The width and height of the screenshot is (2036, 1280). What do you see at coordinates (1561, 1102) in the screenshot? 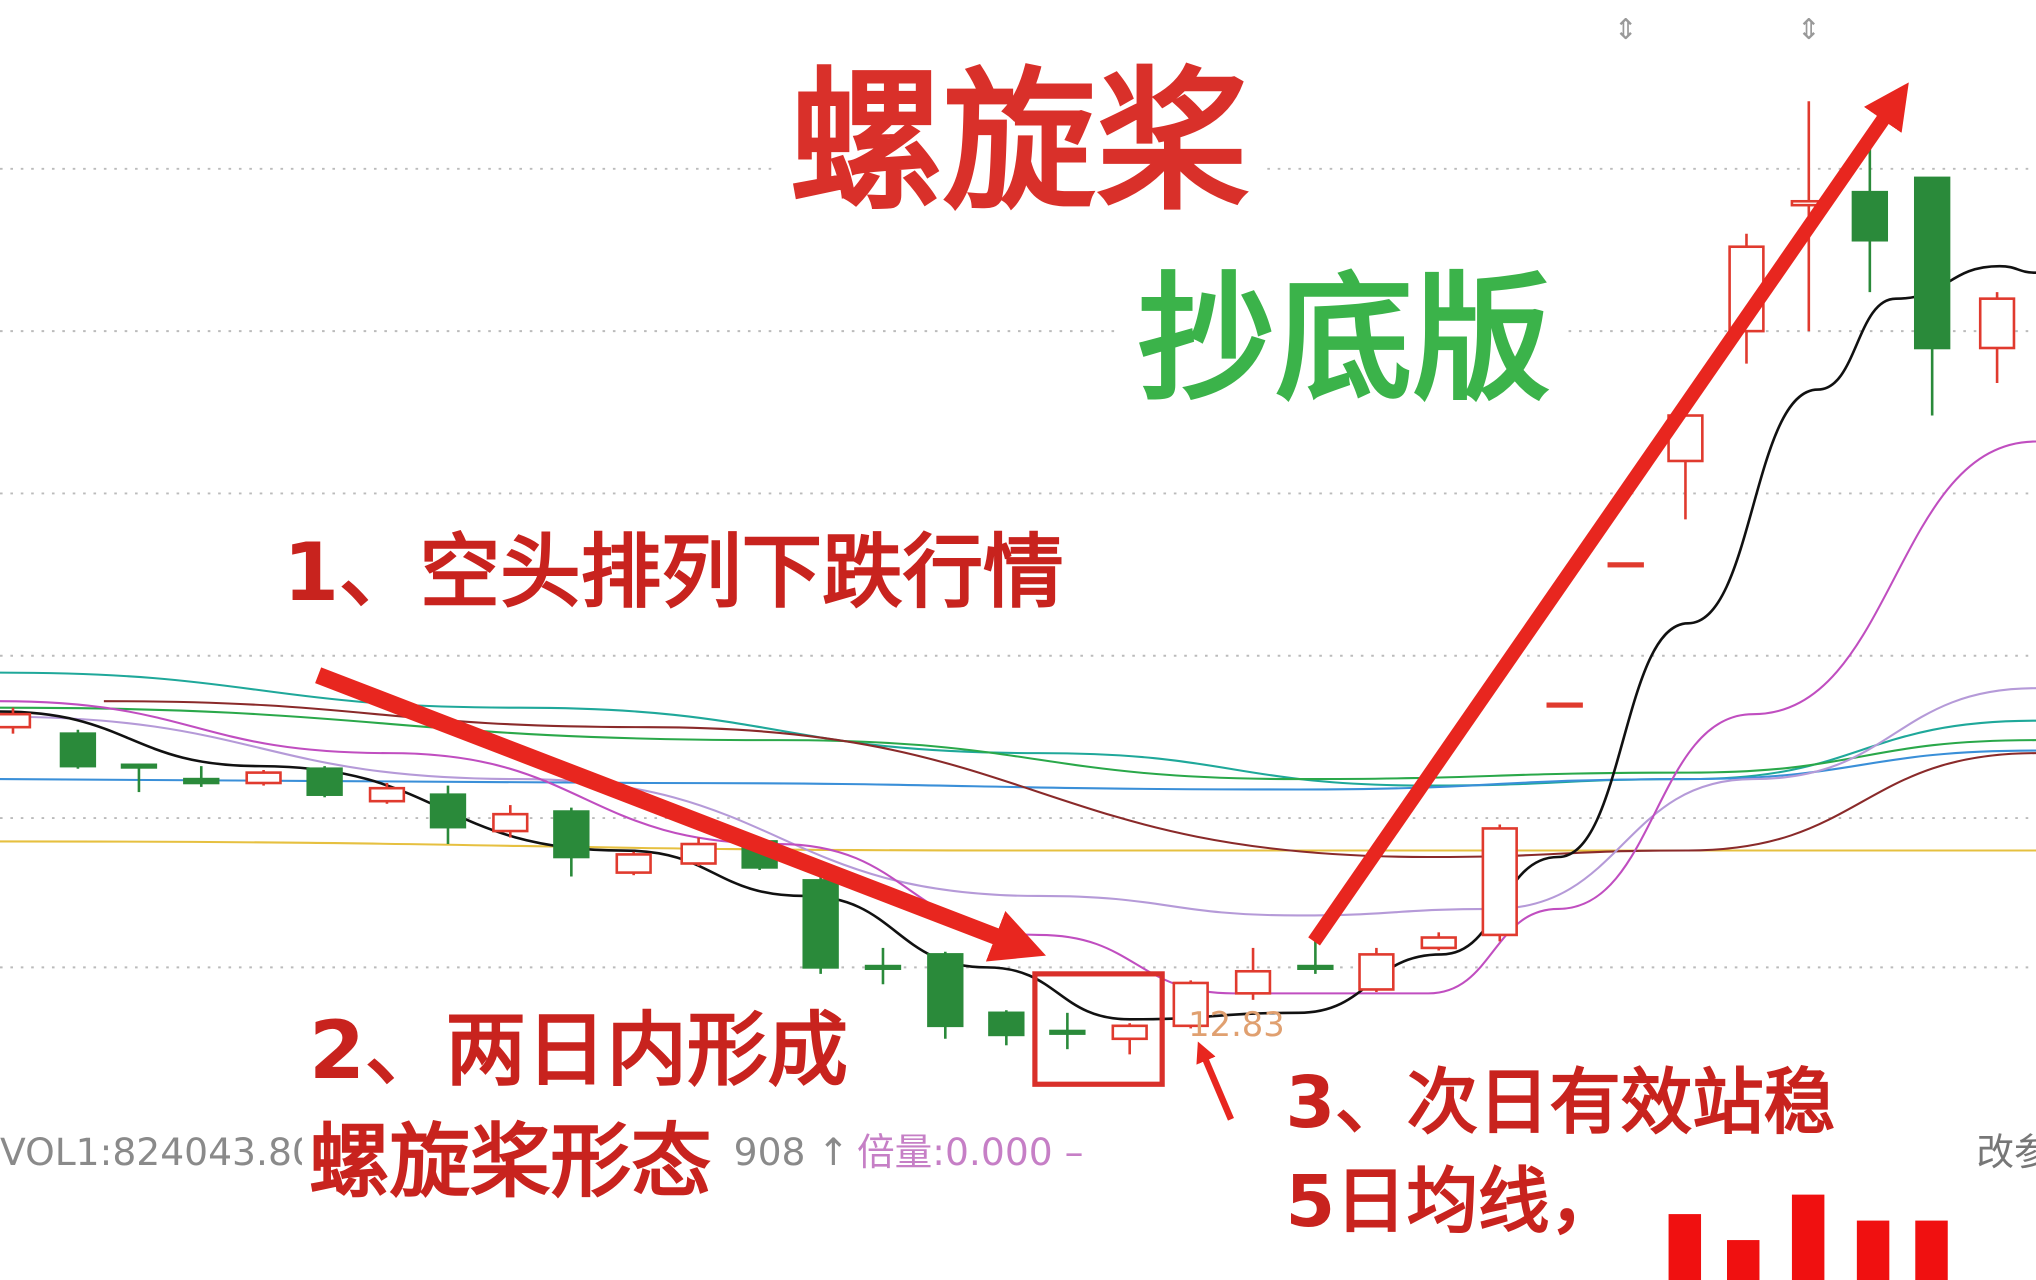
I see `annotation: 3、次日有效站稳` at bounding box center [1561, 1102].